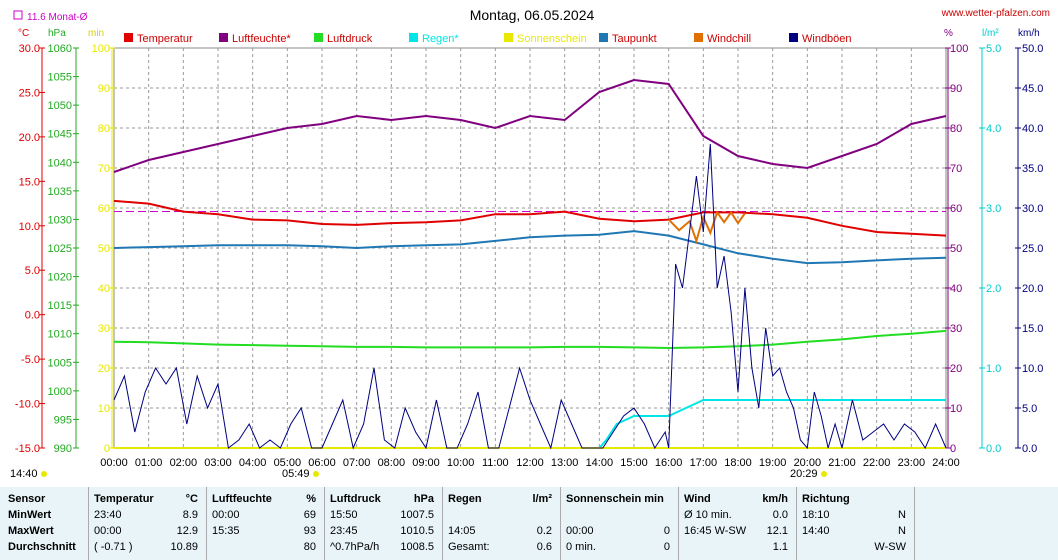 This screenshot has width=1058, height=560. What do you see at coordinates (1032, 289) in the screenshot?
I see `axis-wind-tick: 20.0` at bounding box center [1032, 289].